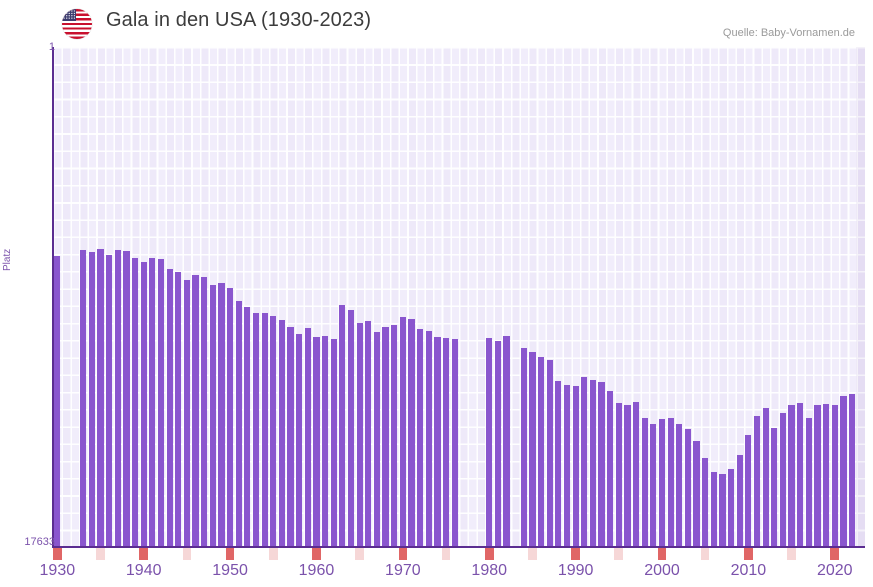  What do you see at coordinates (489, 570) in the screenshot?
I see `x-axis-label: 1980` at bounding box center [489, 570].